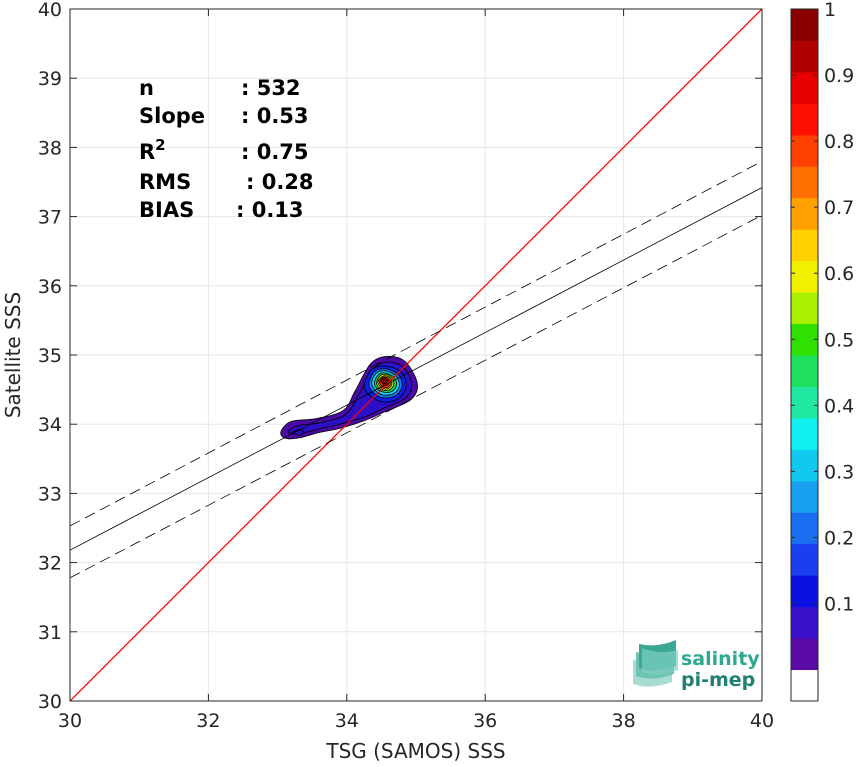 This screenshot has height=767, width=858. What do you see at coordinates (146, 88) in the screenshot?
I see `stat-label: n` at bounding box center [146, 88].